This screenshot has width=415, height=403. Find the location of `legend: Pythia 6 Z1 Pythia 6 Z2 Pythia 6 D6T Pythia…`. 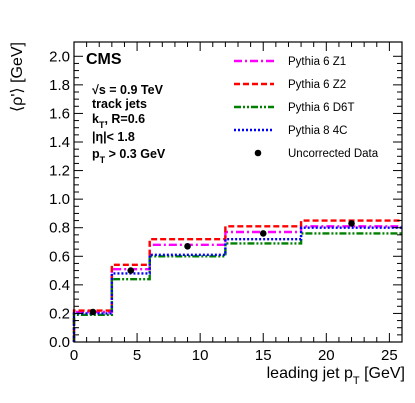

legend: Pythia 6 Z1 Pythia 6 Z2 Pythia 6 D6T Pythia… is located at coordinates (306, 108).